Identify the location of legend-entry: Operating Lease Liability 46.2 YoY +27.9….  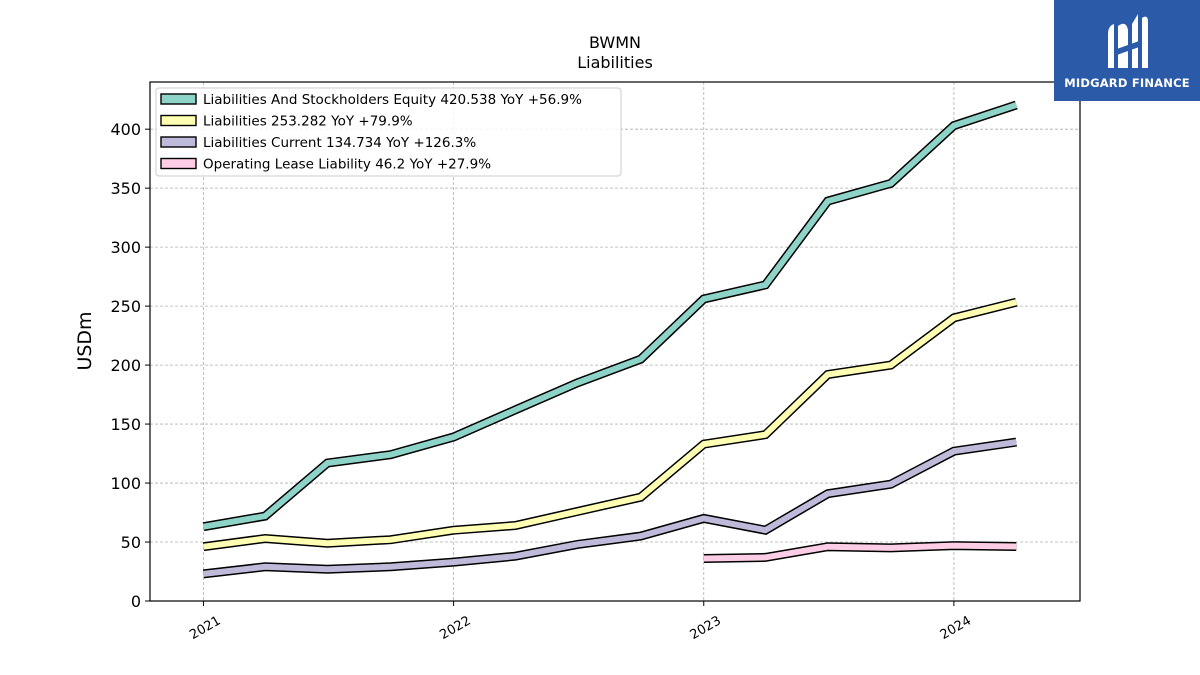
(347, 165).